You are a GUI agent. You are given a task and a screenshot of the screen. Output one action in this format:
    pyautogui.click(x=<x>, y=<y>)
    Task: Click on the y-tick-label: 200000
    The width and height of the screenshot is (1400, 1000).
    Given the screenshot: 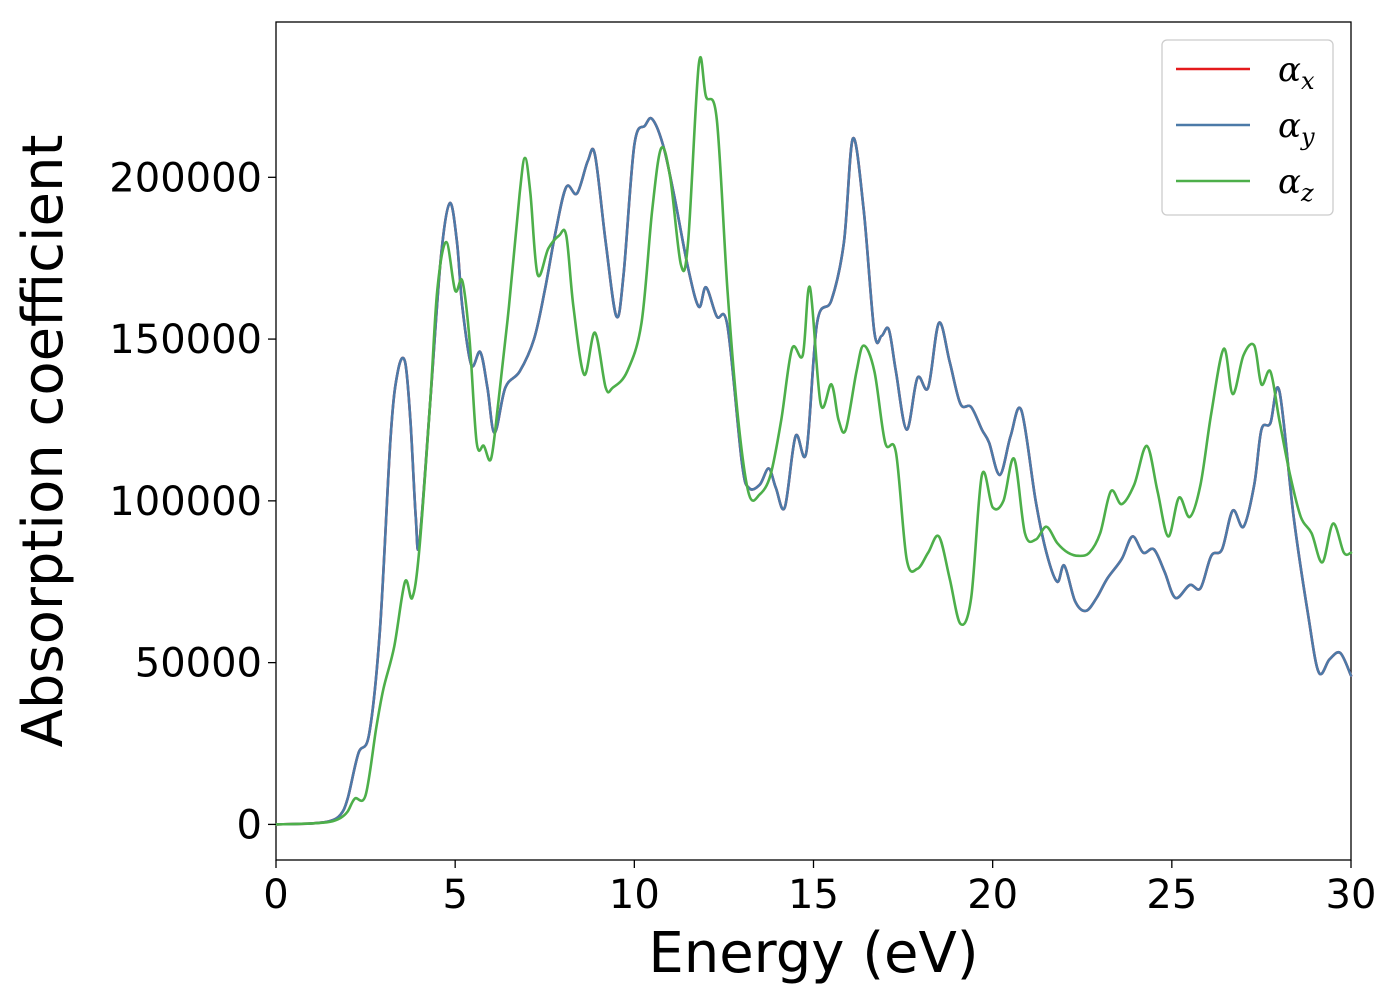 What is the action you would take?
    pyautogui.click(x=185, y=178)
    